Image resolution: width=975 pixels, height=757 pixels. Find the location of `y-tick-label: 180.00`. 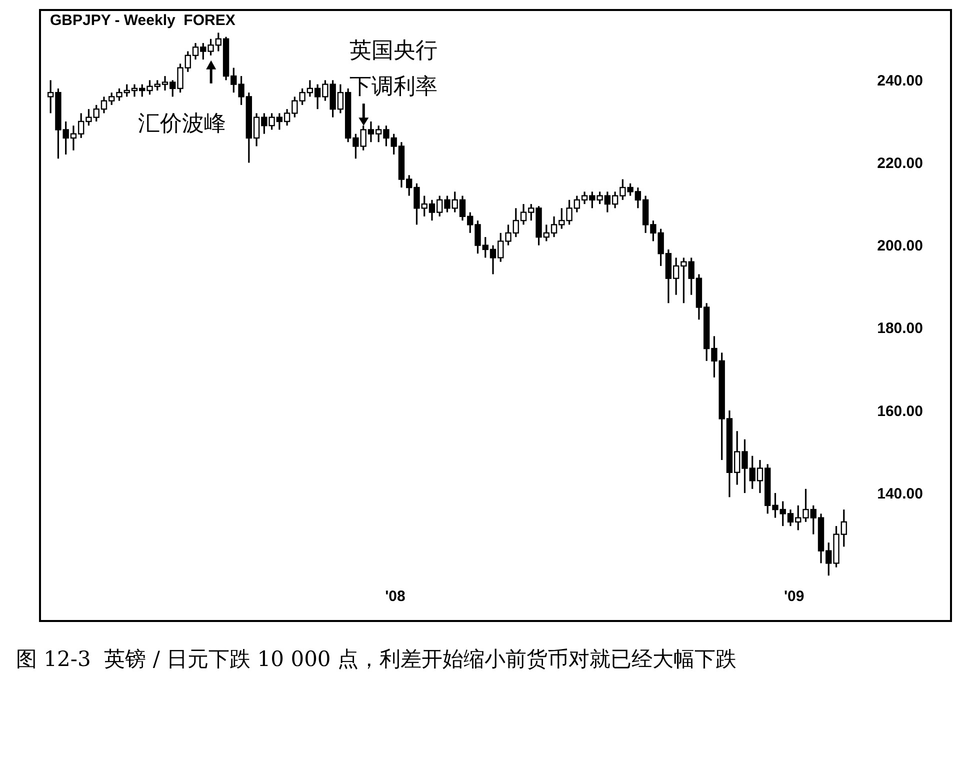

y-tick-label: 180.00 is located at coordinates (900, 329).